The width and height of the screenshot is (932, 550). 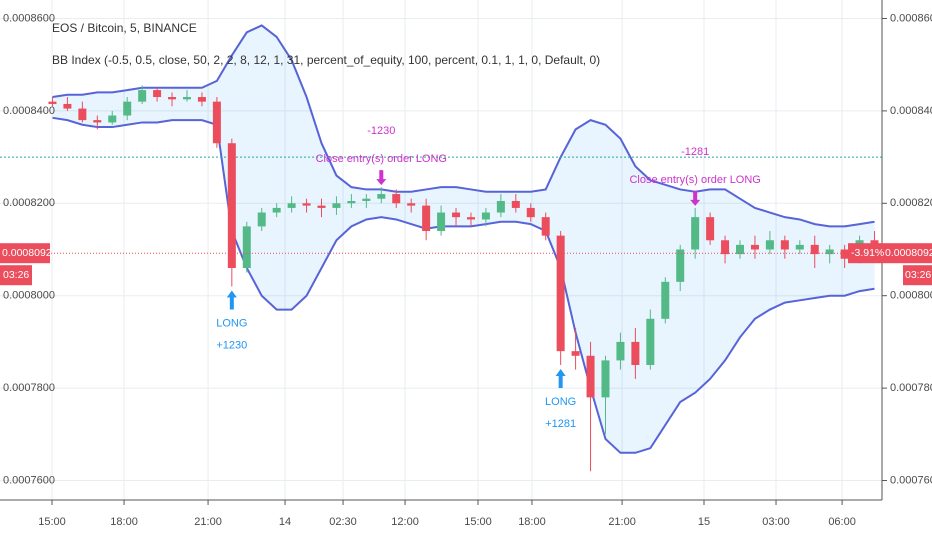 I want to click on countdown-label: 03:26, so click(x=918, y=275).